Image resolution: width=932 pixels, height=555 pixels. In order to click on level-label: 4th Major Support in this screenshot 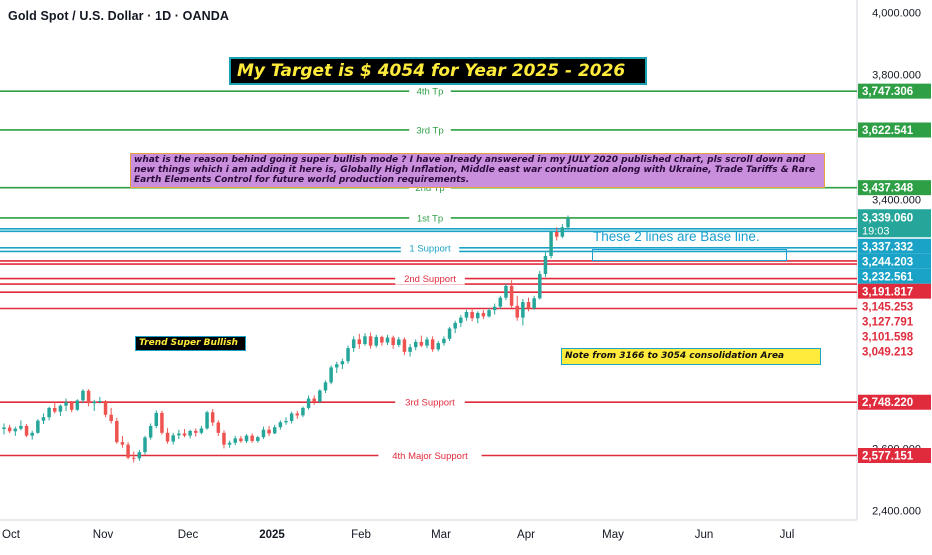, I will do `click(430, 456)`.